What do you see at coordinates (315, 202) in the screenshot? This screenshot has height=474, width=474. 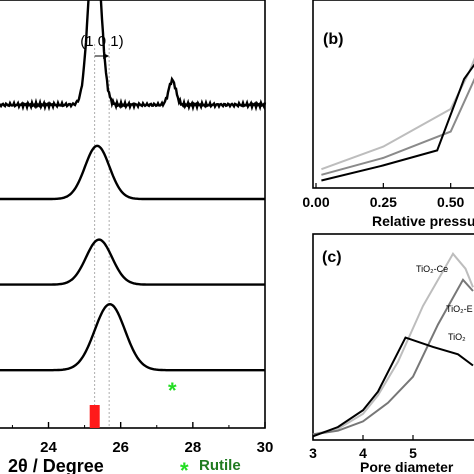 I see `x-tick-label-b: 0.00` at bounding box center [315, 202].